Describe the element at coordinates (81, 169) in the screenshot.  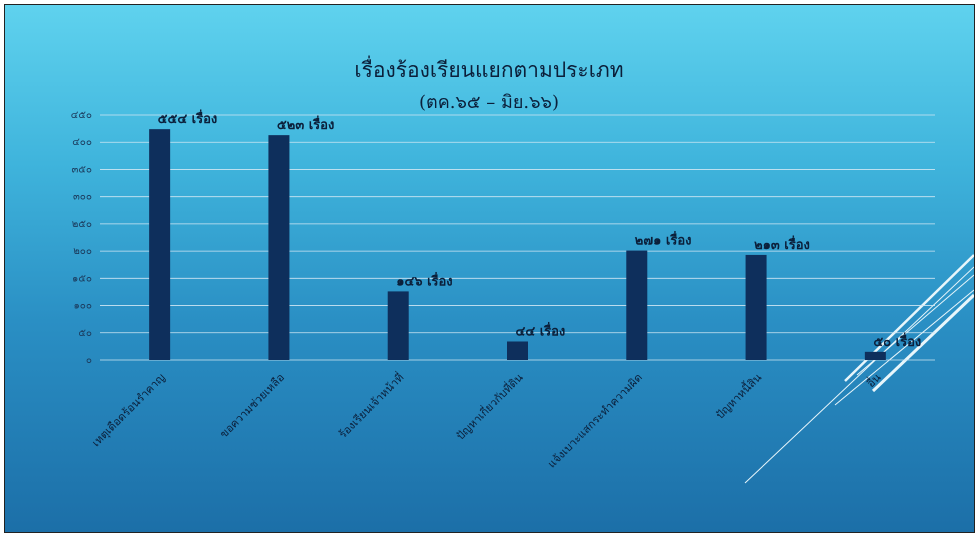
I see `y-tick-label: ๓๕๐` at that location.